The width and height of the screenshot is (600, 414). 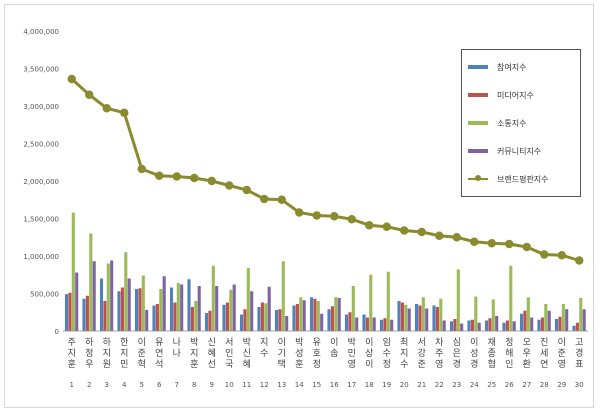 I want to click on x-rank-label: 22, so click(x=439, y=385).